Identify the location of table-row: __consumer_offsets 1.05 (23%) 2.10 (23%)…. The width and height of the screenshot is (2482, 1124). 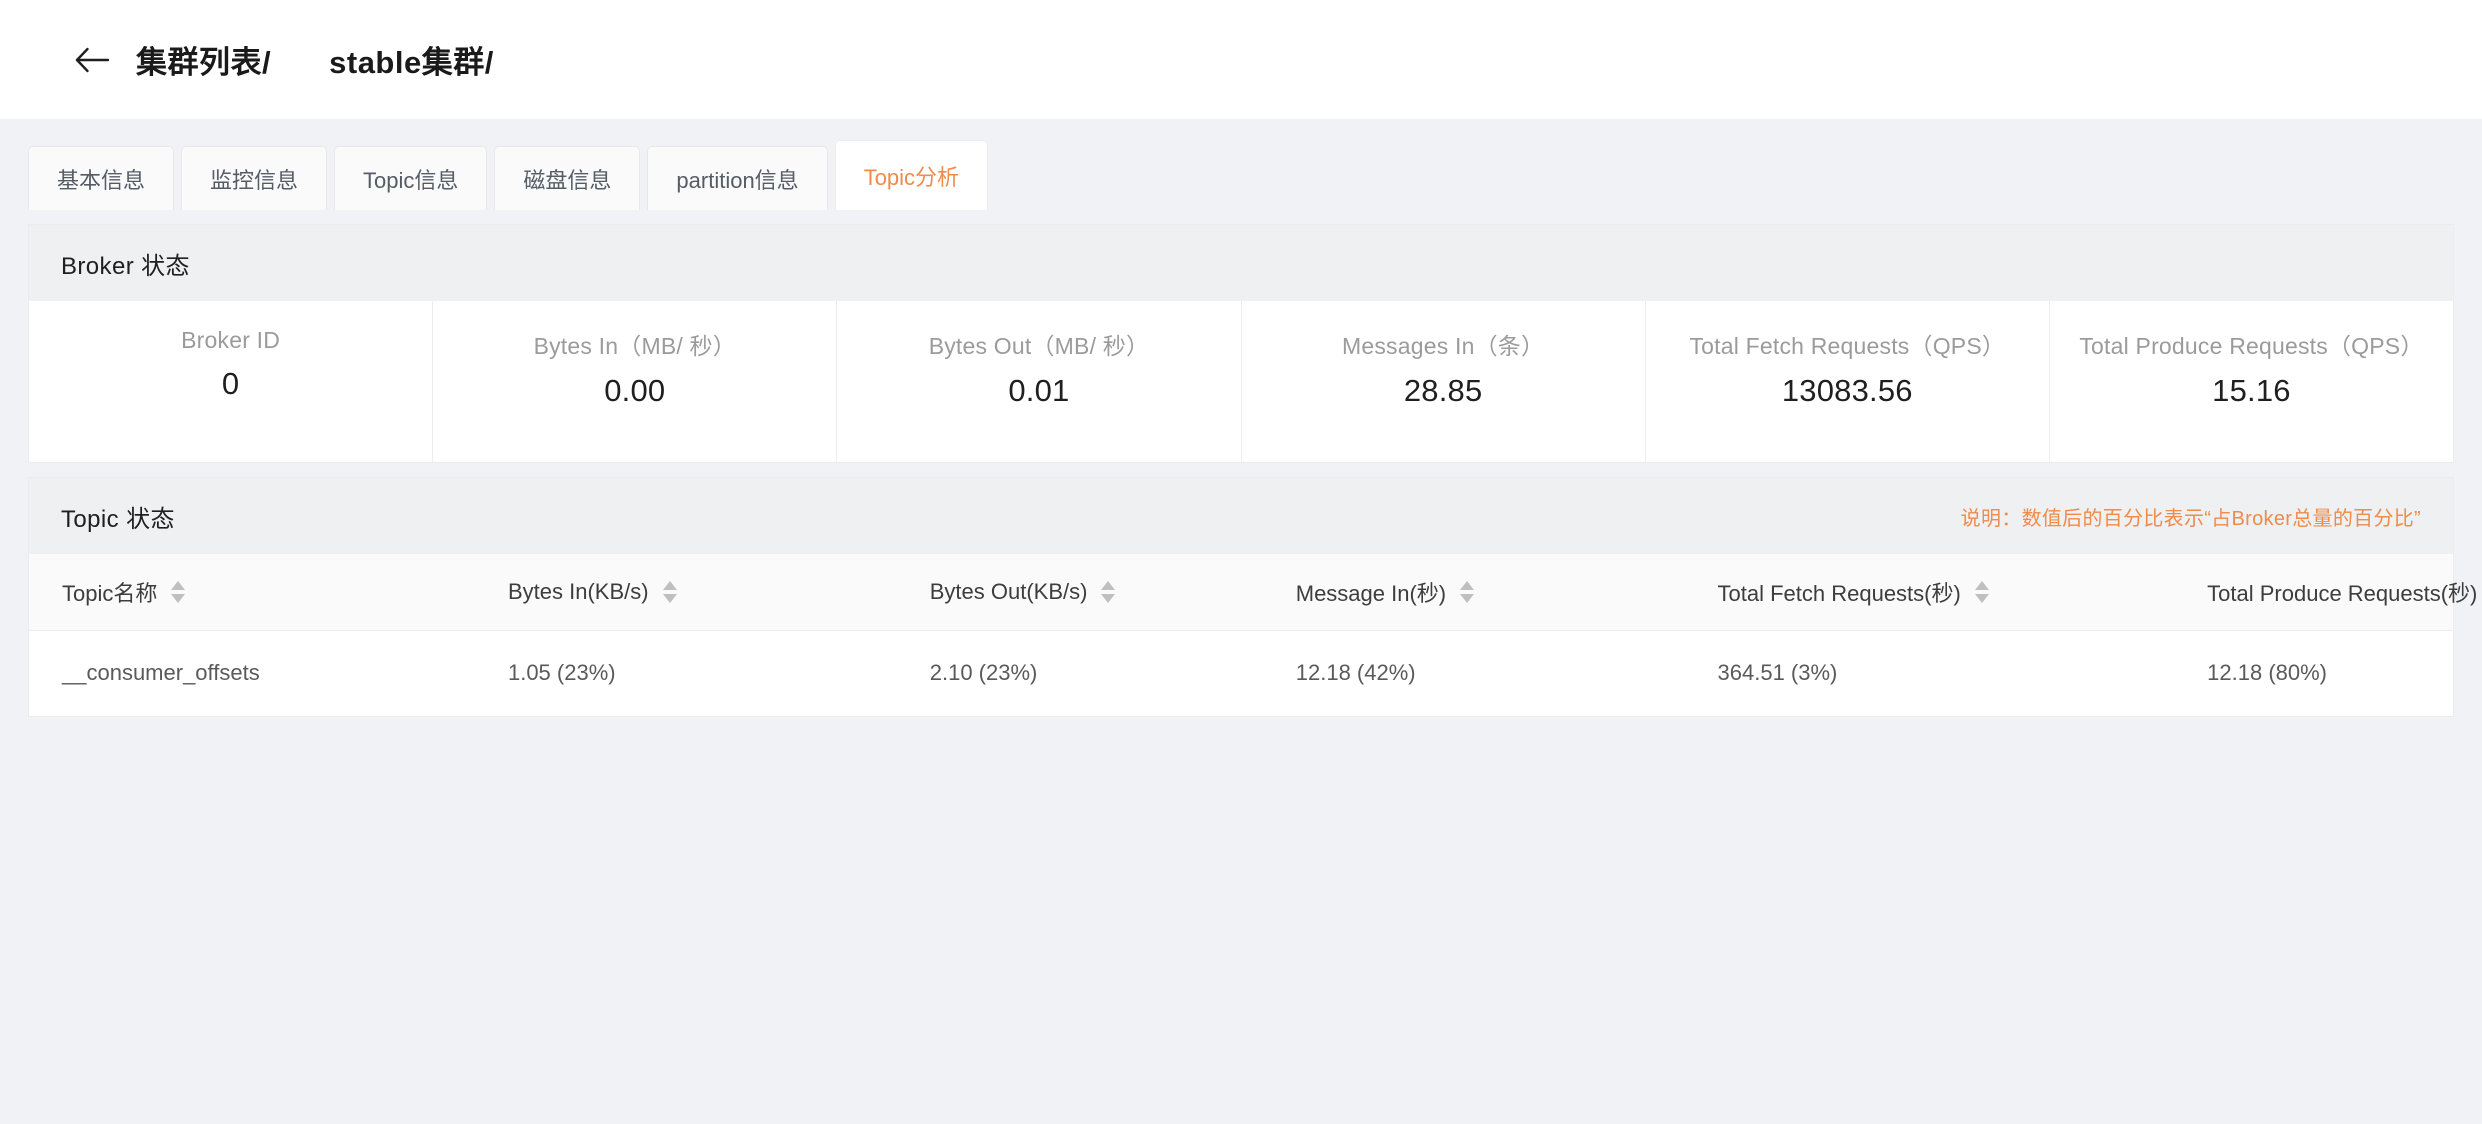
(1241, 673).